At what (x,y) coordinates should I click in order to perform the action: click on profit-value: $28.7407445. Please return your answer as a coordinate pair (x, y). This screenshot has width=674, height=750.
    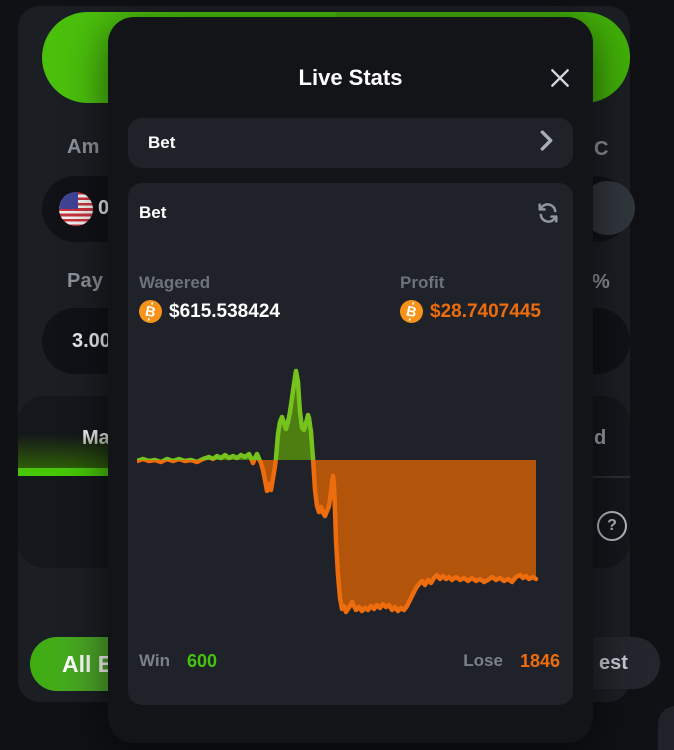
    Looking at the image, I should click on (485, 311).